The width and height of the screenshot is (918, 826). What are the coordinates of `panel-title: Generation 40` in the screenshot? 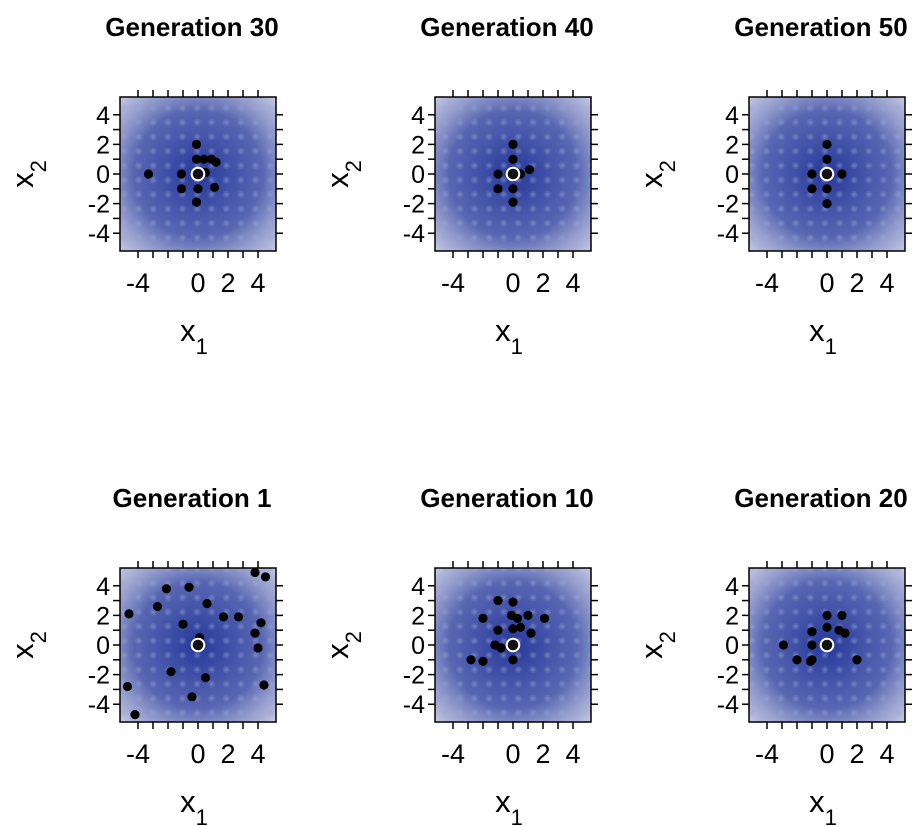 It's located at (506, 27).